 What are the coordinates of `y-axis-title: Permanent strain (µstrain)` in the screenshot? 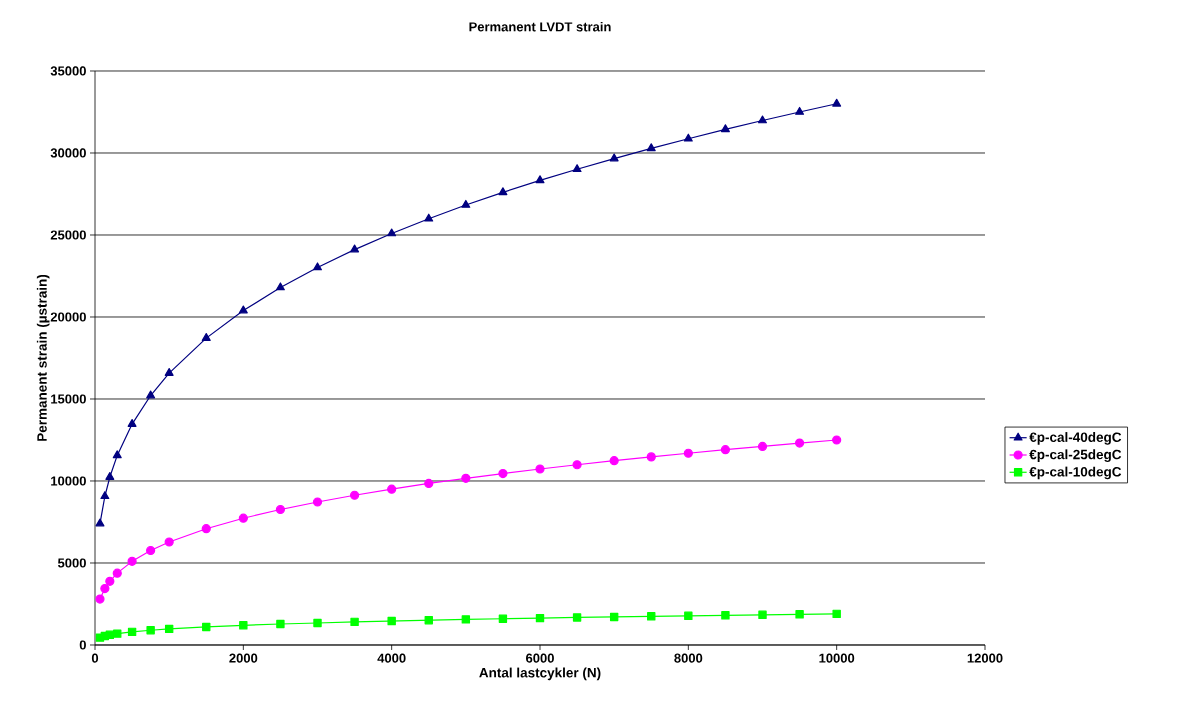 It's located at (43, 357).